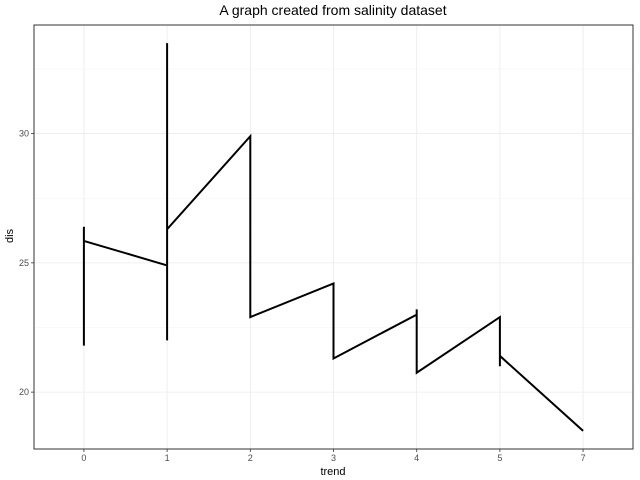 Image resolution: width=640 pixels, height=480 pixels. I want to click on x-axis: 0 1 2 3 4 5 7, so click(333, 456).